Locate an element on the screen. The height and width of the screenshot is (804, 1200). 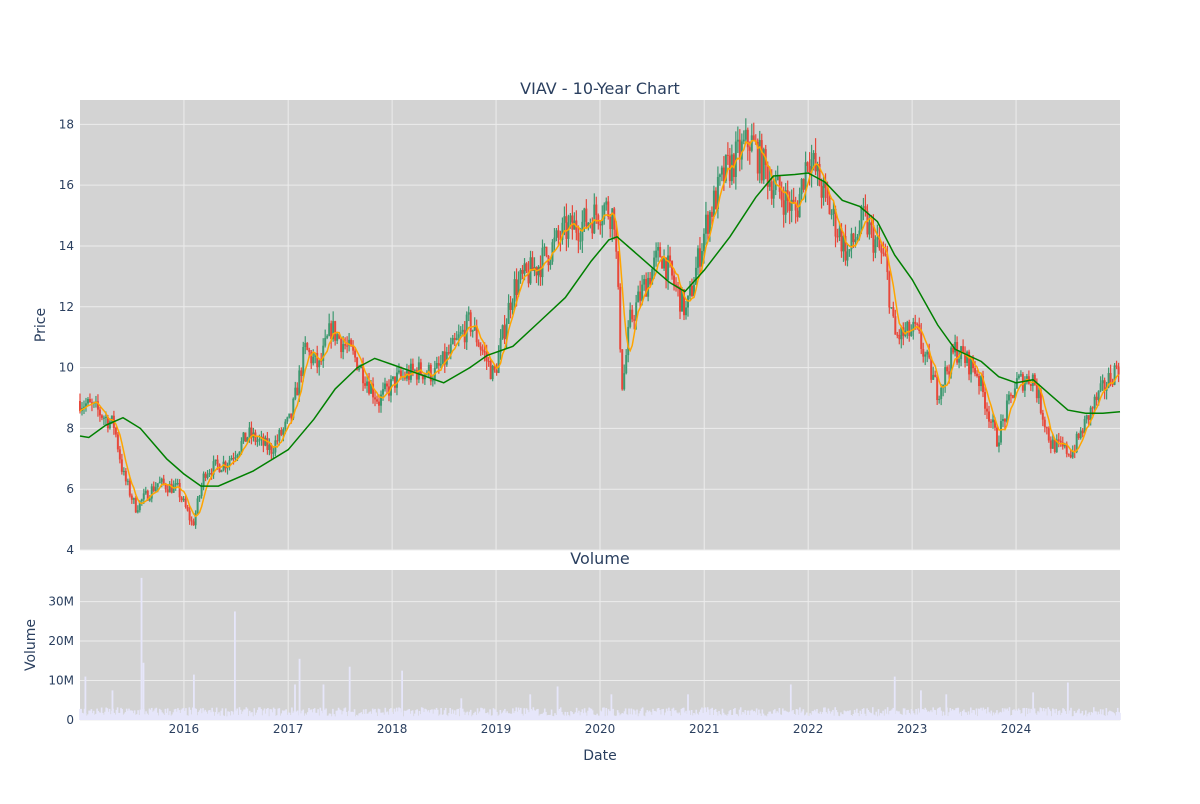
x-tick-label: 2019 is located at coordinates (496, 729).